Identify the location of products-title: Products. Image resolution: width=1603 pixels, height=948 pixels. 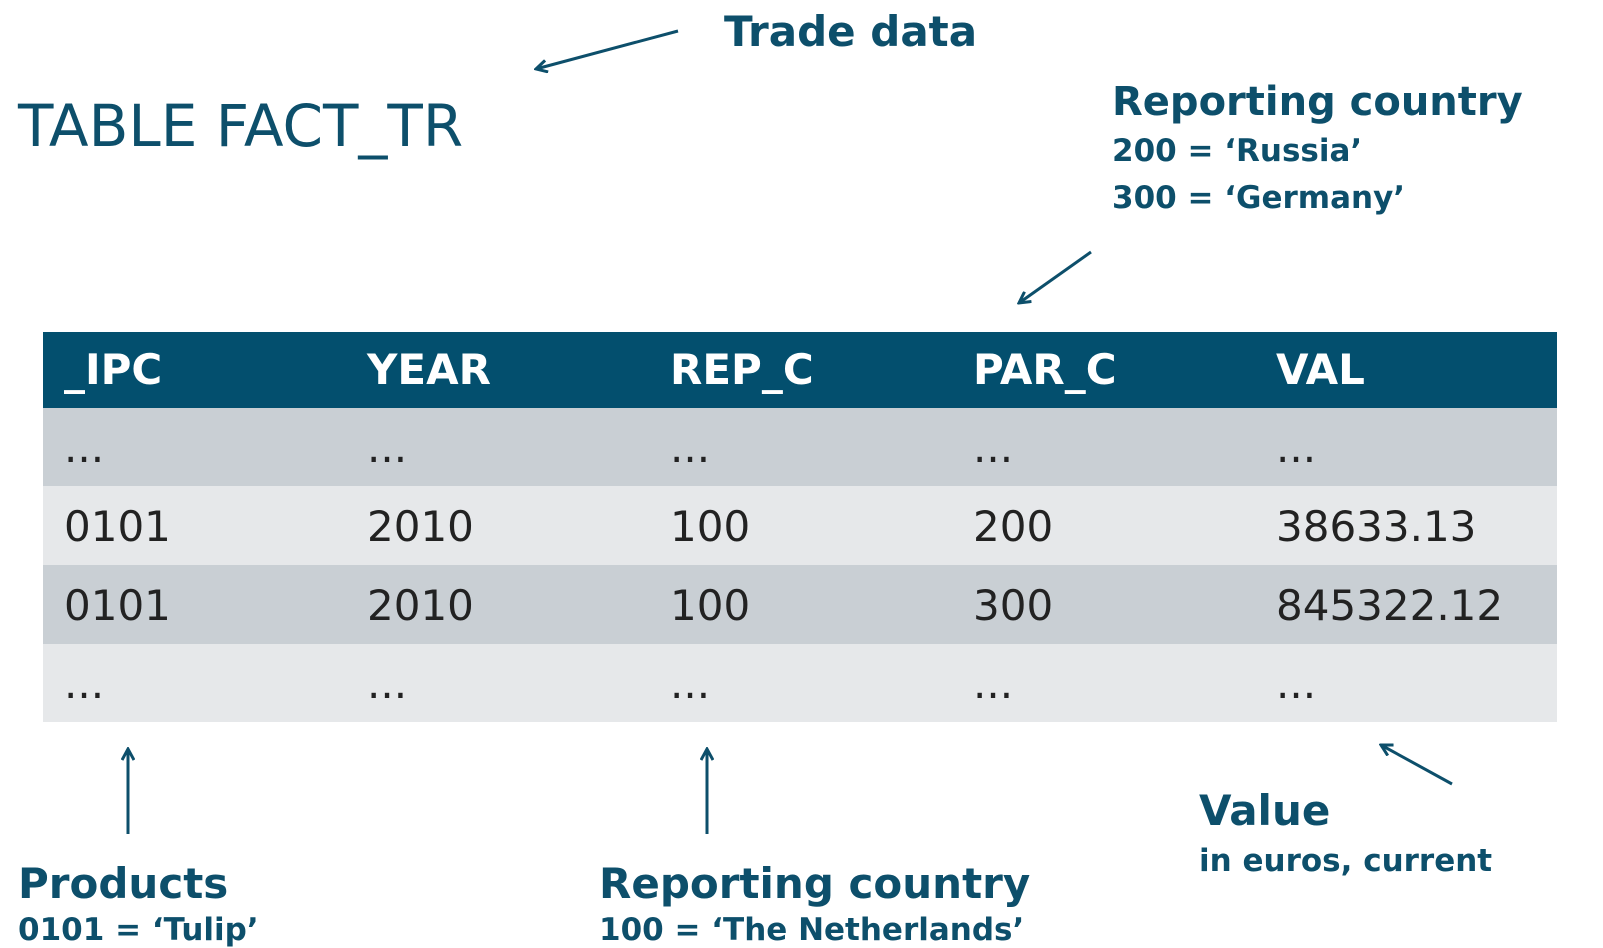
(123, 883).